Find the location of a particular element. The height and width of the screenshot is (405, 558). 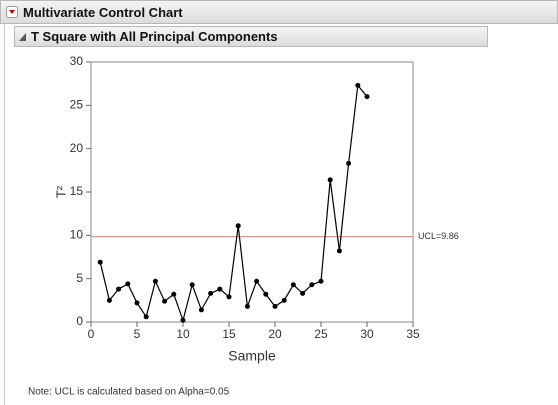

y-tick-label: 30 is located at coordinates (77, 61).